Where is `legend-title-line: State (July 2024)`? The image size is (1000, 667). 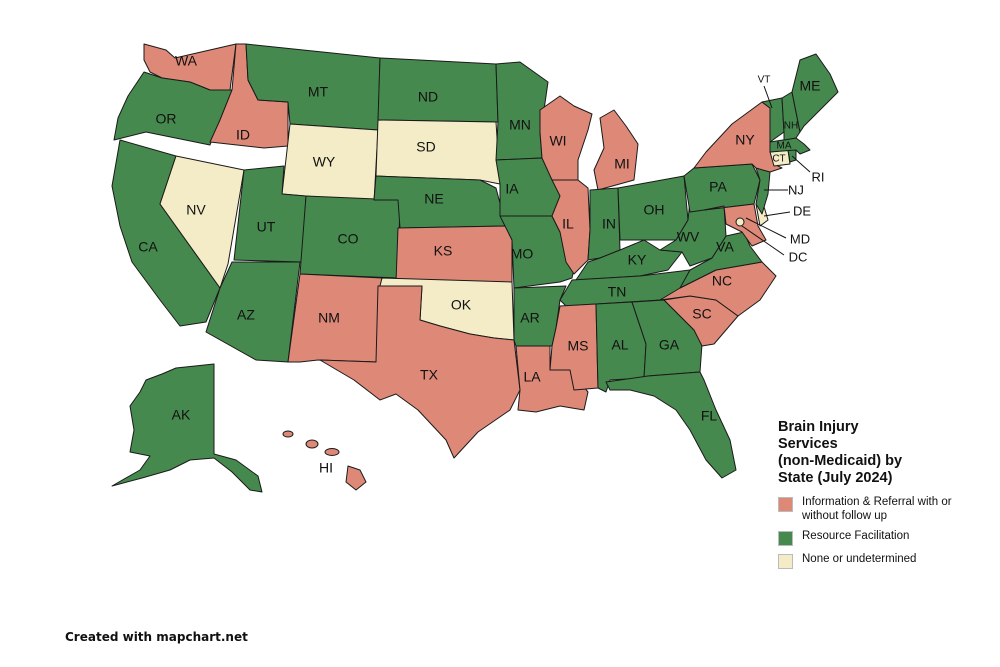 legend-title-line: State (July 2024) is located at coordinates (835, 478).